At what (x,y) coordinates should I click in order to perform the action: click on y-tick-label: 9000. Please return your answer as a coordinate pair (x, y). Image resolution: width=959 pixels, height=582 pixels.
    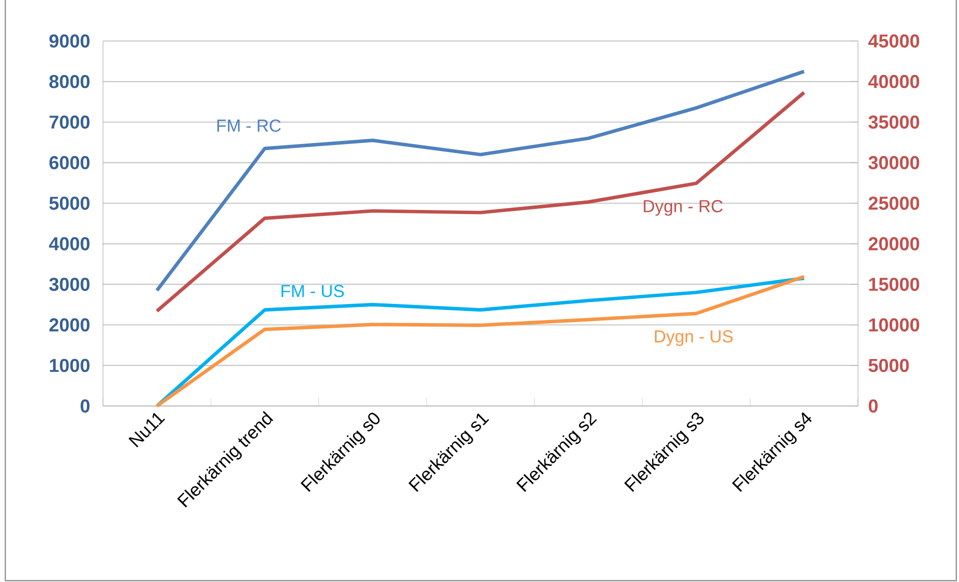
    Looking at the image, I should click on (69, 41).